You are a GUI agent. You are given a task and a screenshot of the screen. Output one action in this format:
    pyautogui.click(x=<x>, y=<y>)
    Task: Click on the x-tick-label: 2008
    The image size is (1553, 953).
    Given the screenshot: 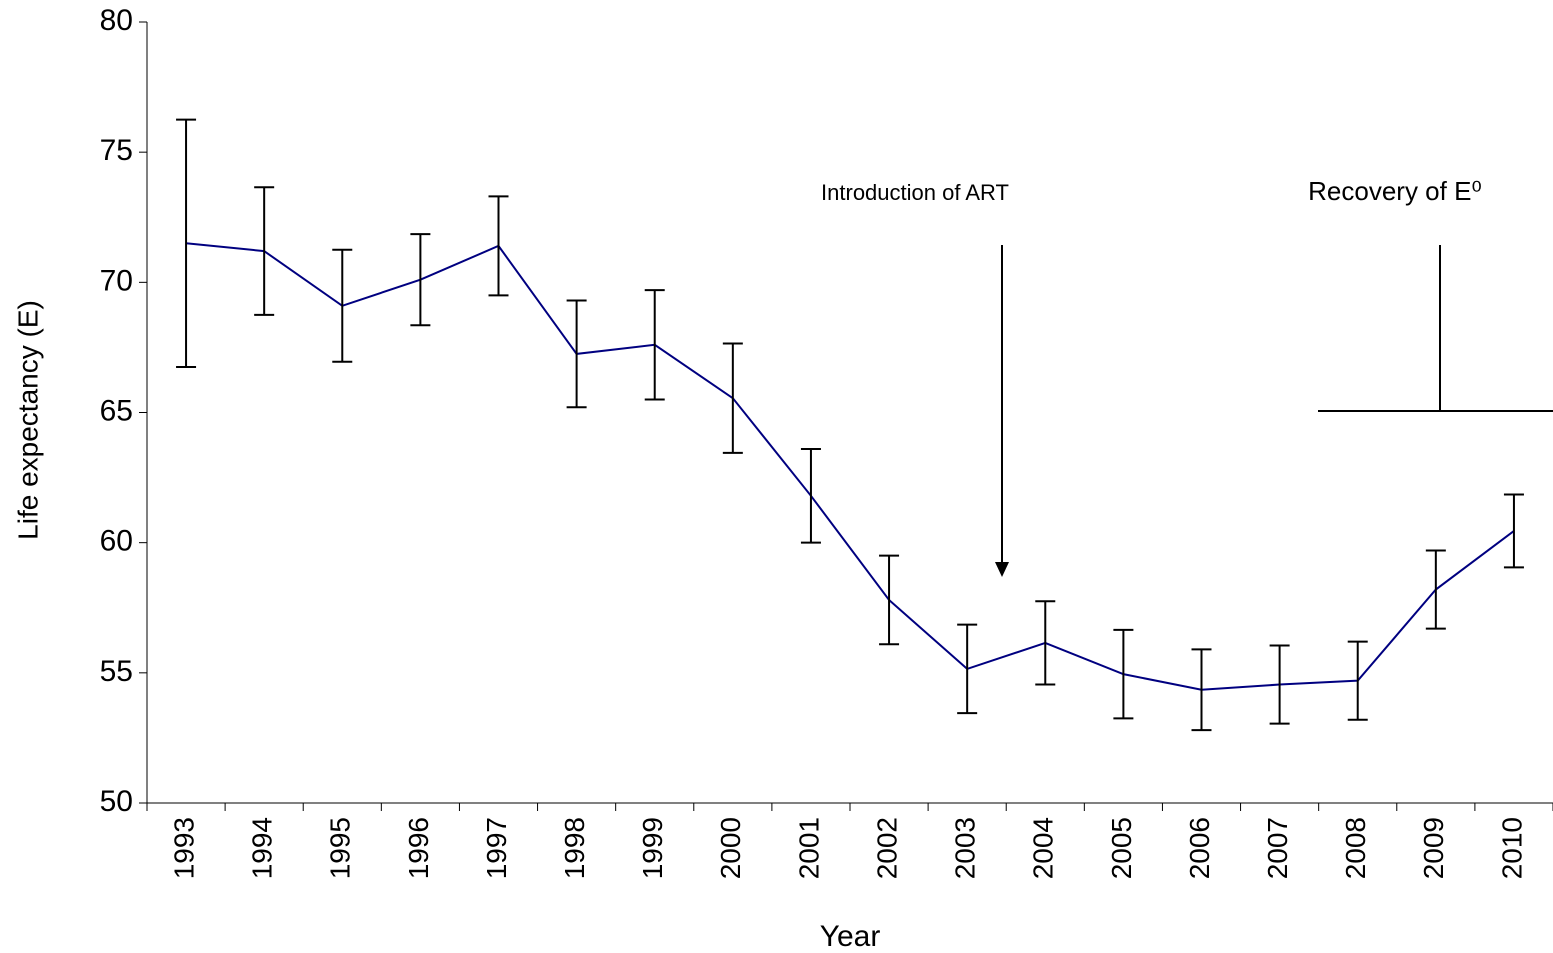 What is the action you would take?
    pyautogui.click(x=1355, y=848)
    